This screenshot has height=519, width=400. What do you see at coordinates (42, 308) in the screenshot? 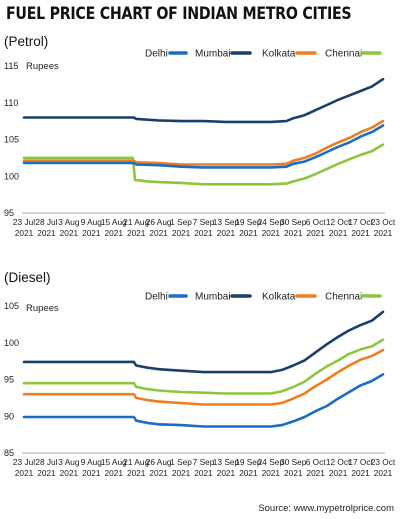
I see `chart-2-ylabel: Rupees` at bounding box center [42, 308].